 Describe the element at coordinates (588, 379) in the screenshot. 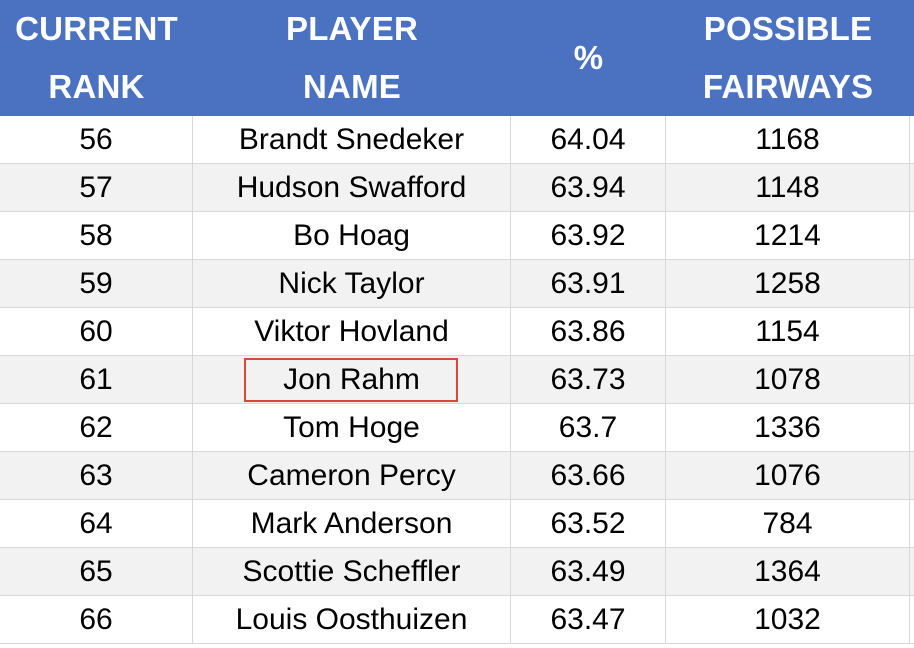

I see `percent-cell: 63.73` at that location.